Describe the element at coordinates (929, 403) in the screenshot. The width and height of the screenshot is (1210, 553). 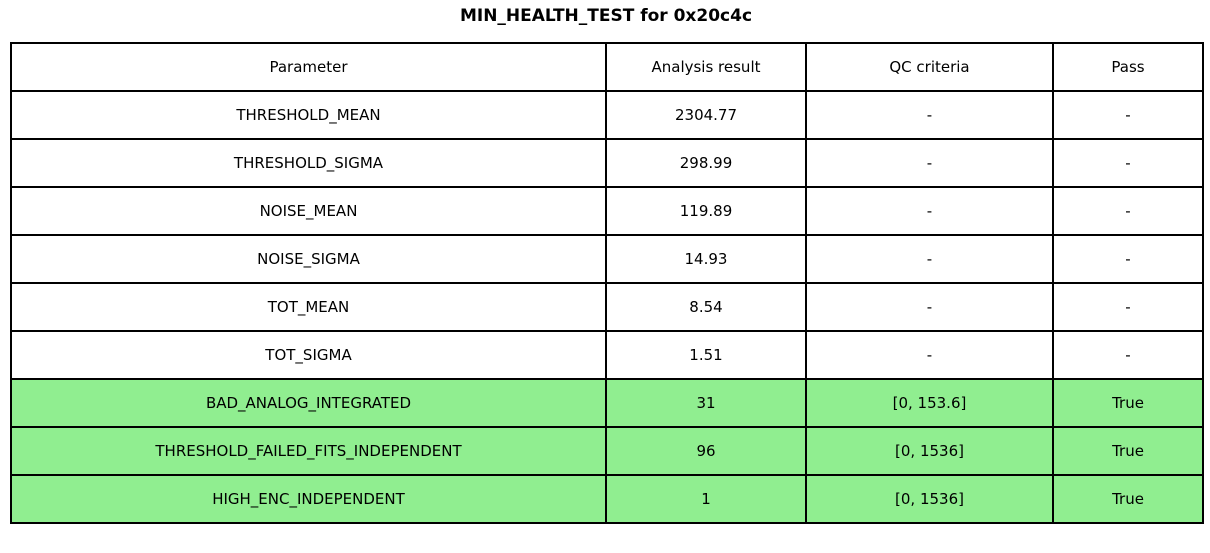
I see `qc-cell: [0, 153.6]` at that location.